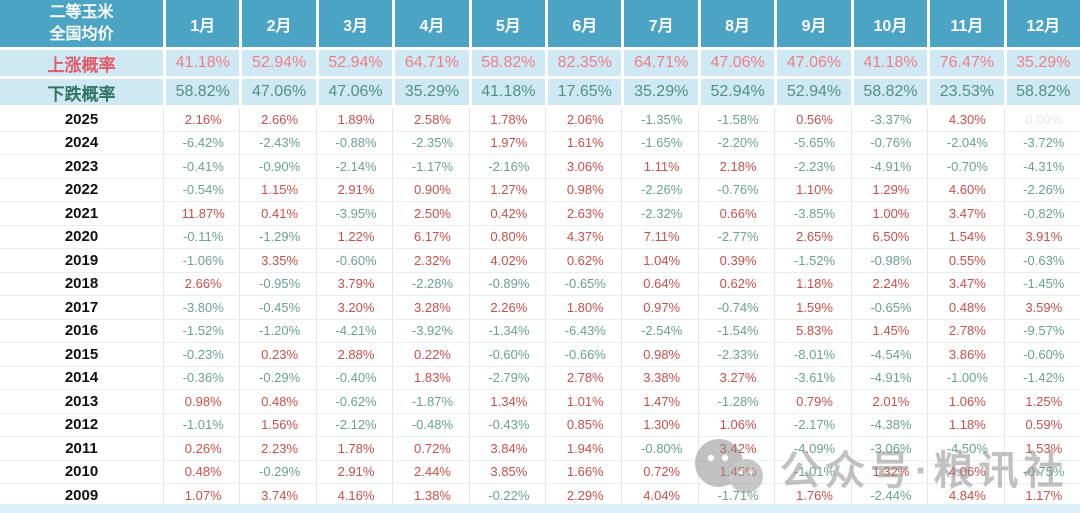  What do you see at coordinates (812, 142) in the screenshot?
I see `value-cell: -5.65%` at bounding box center [812, 142].